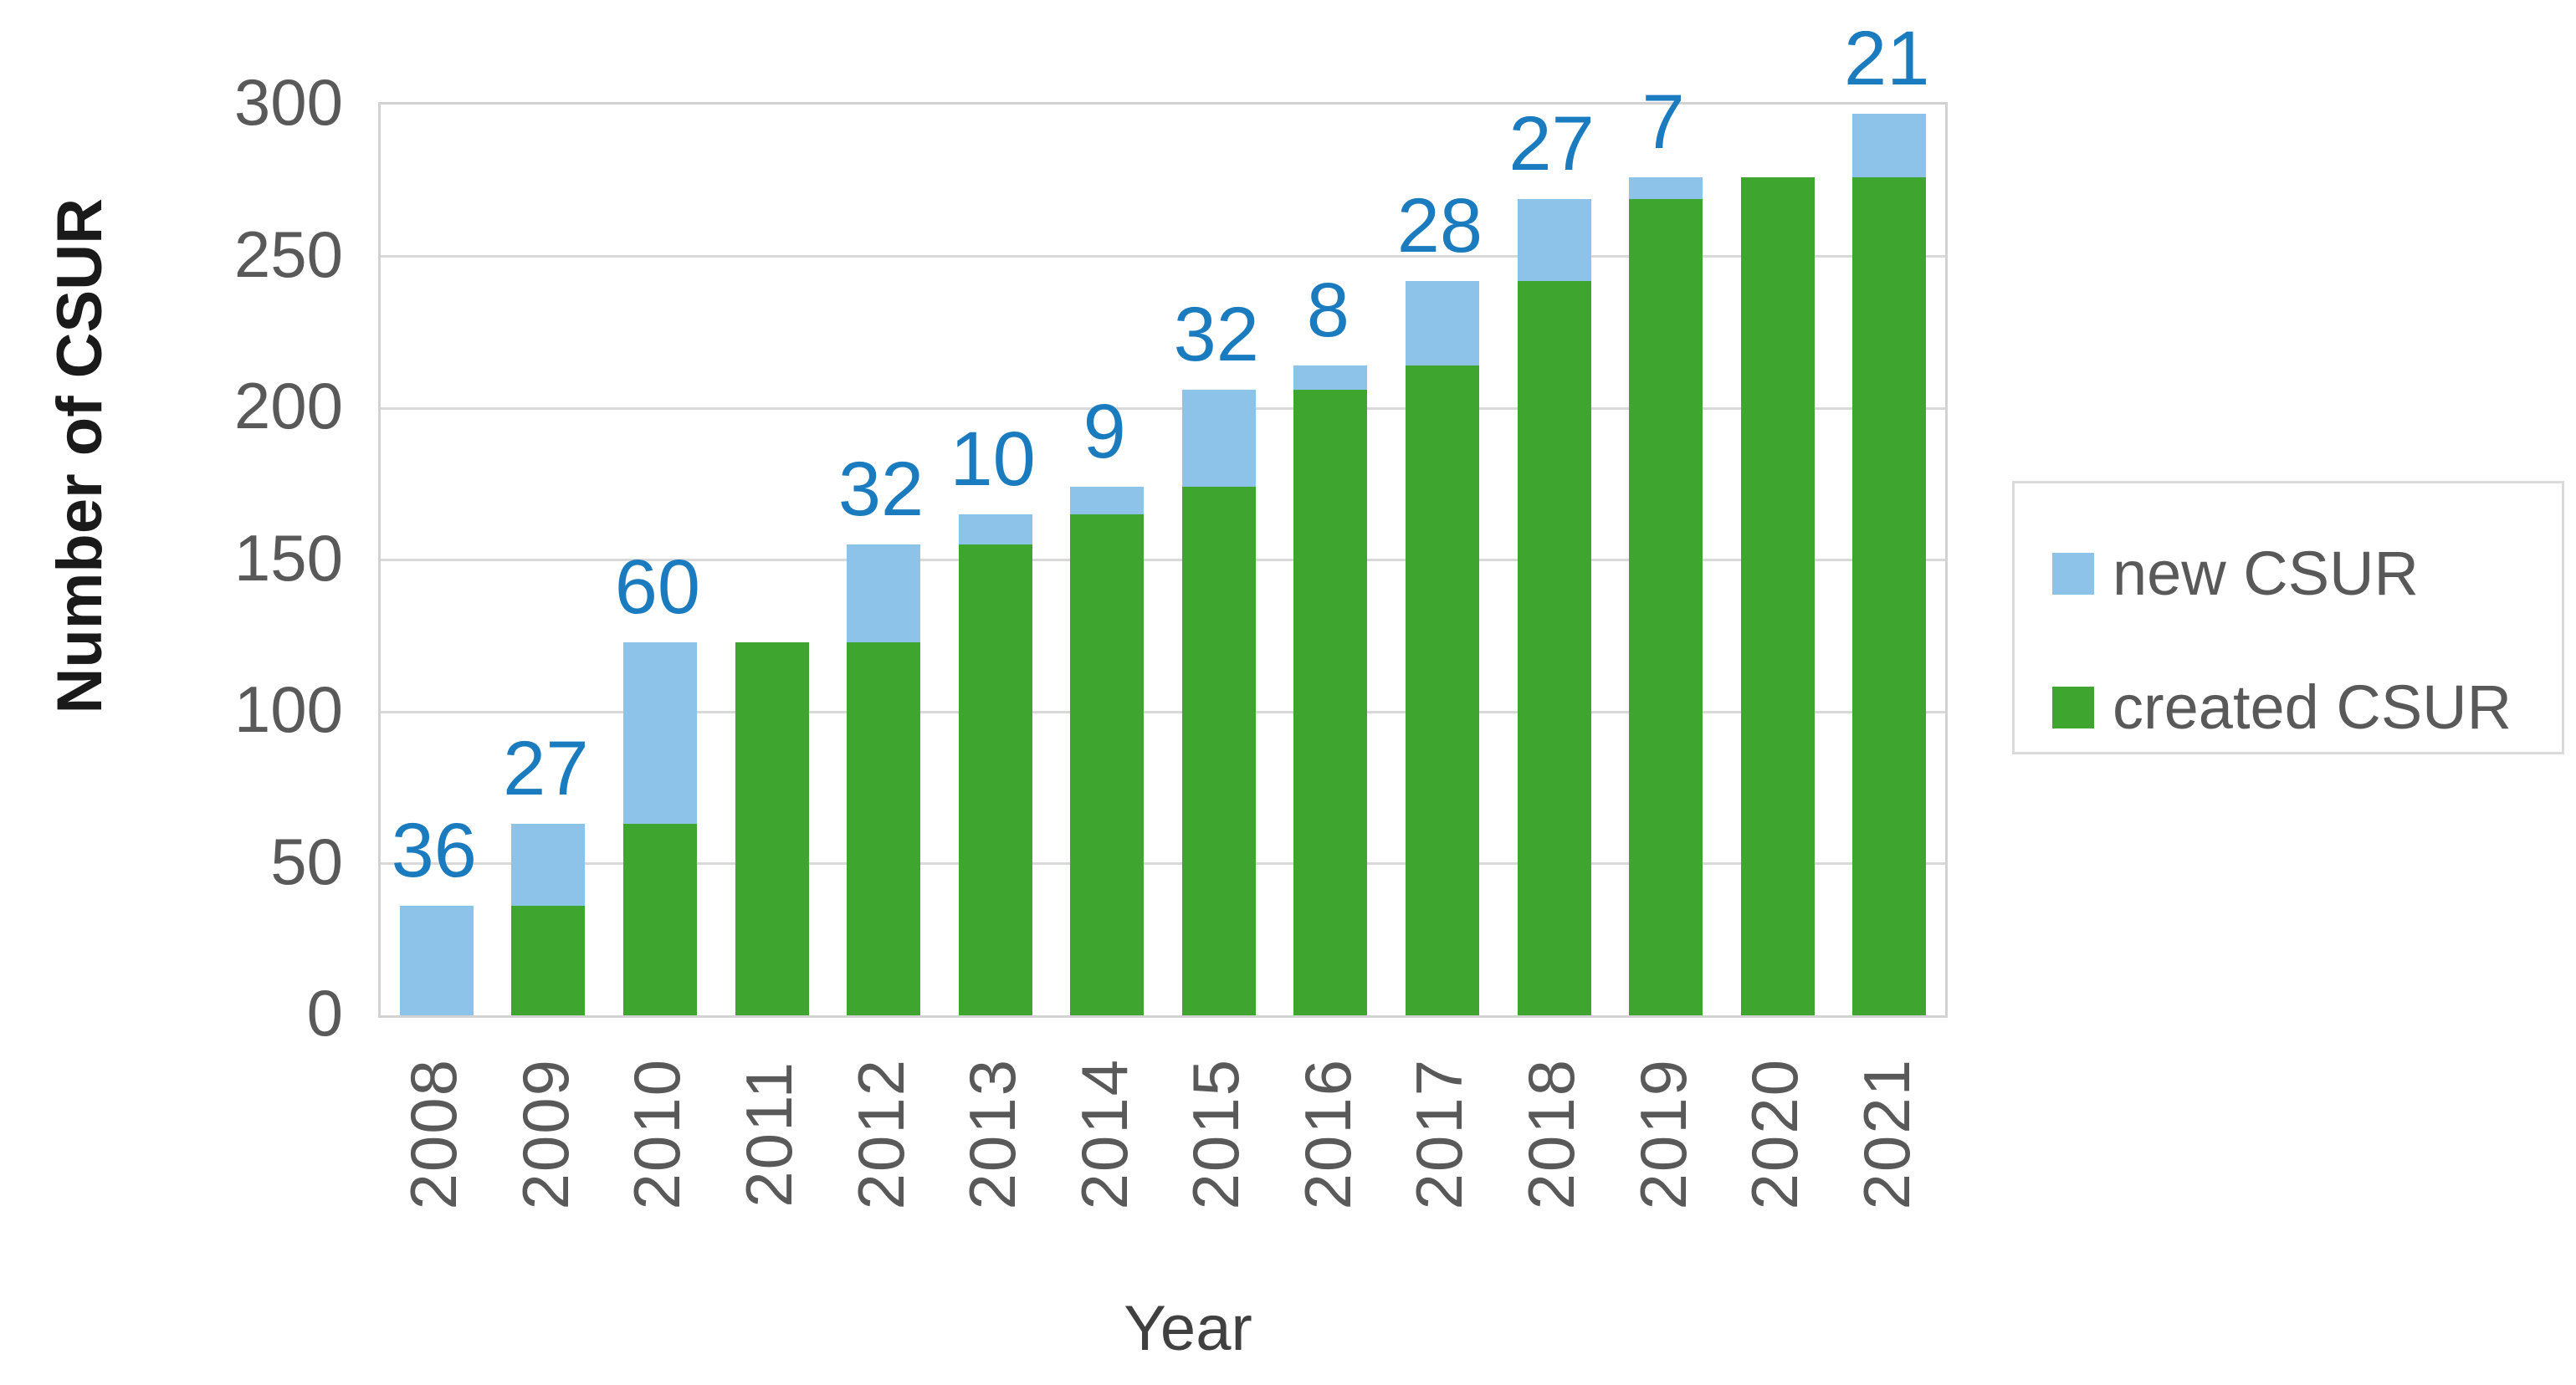 The image size is (2576, 1385). I want to click on x-tick-2011: 2011, so click(770, 1133).